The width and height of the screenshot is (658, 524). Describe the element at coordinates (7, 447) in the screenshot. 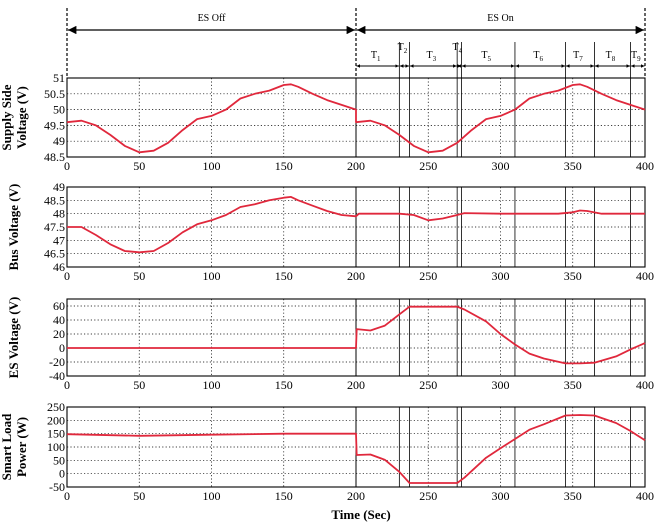

I see `y-axis-label: Smart Load` at that location.